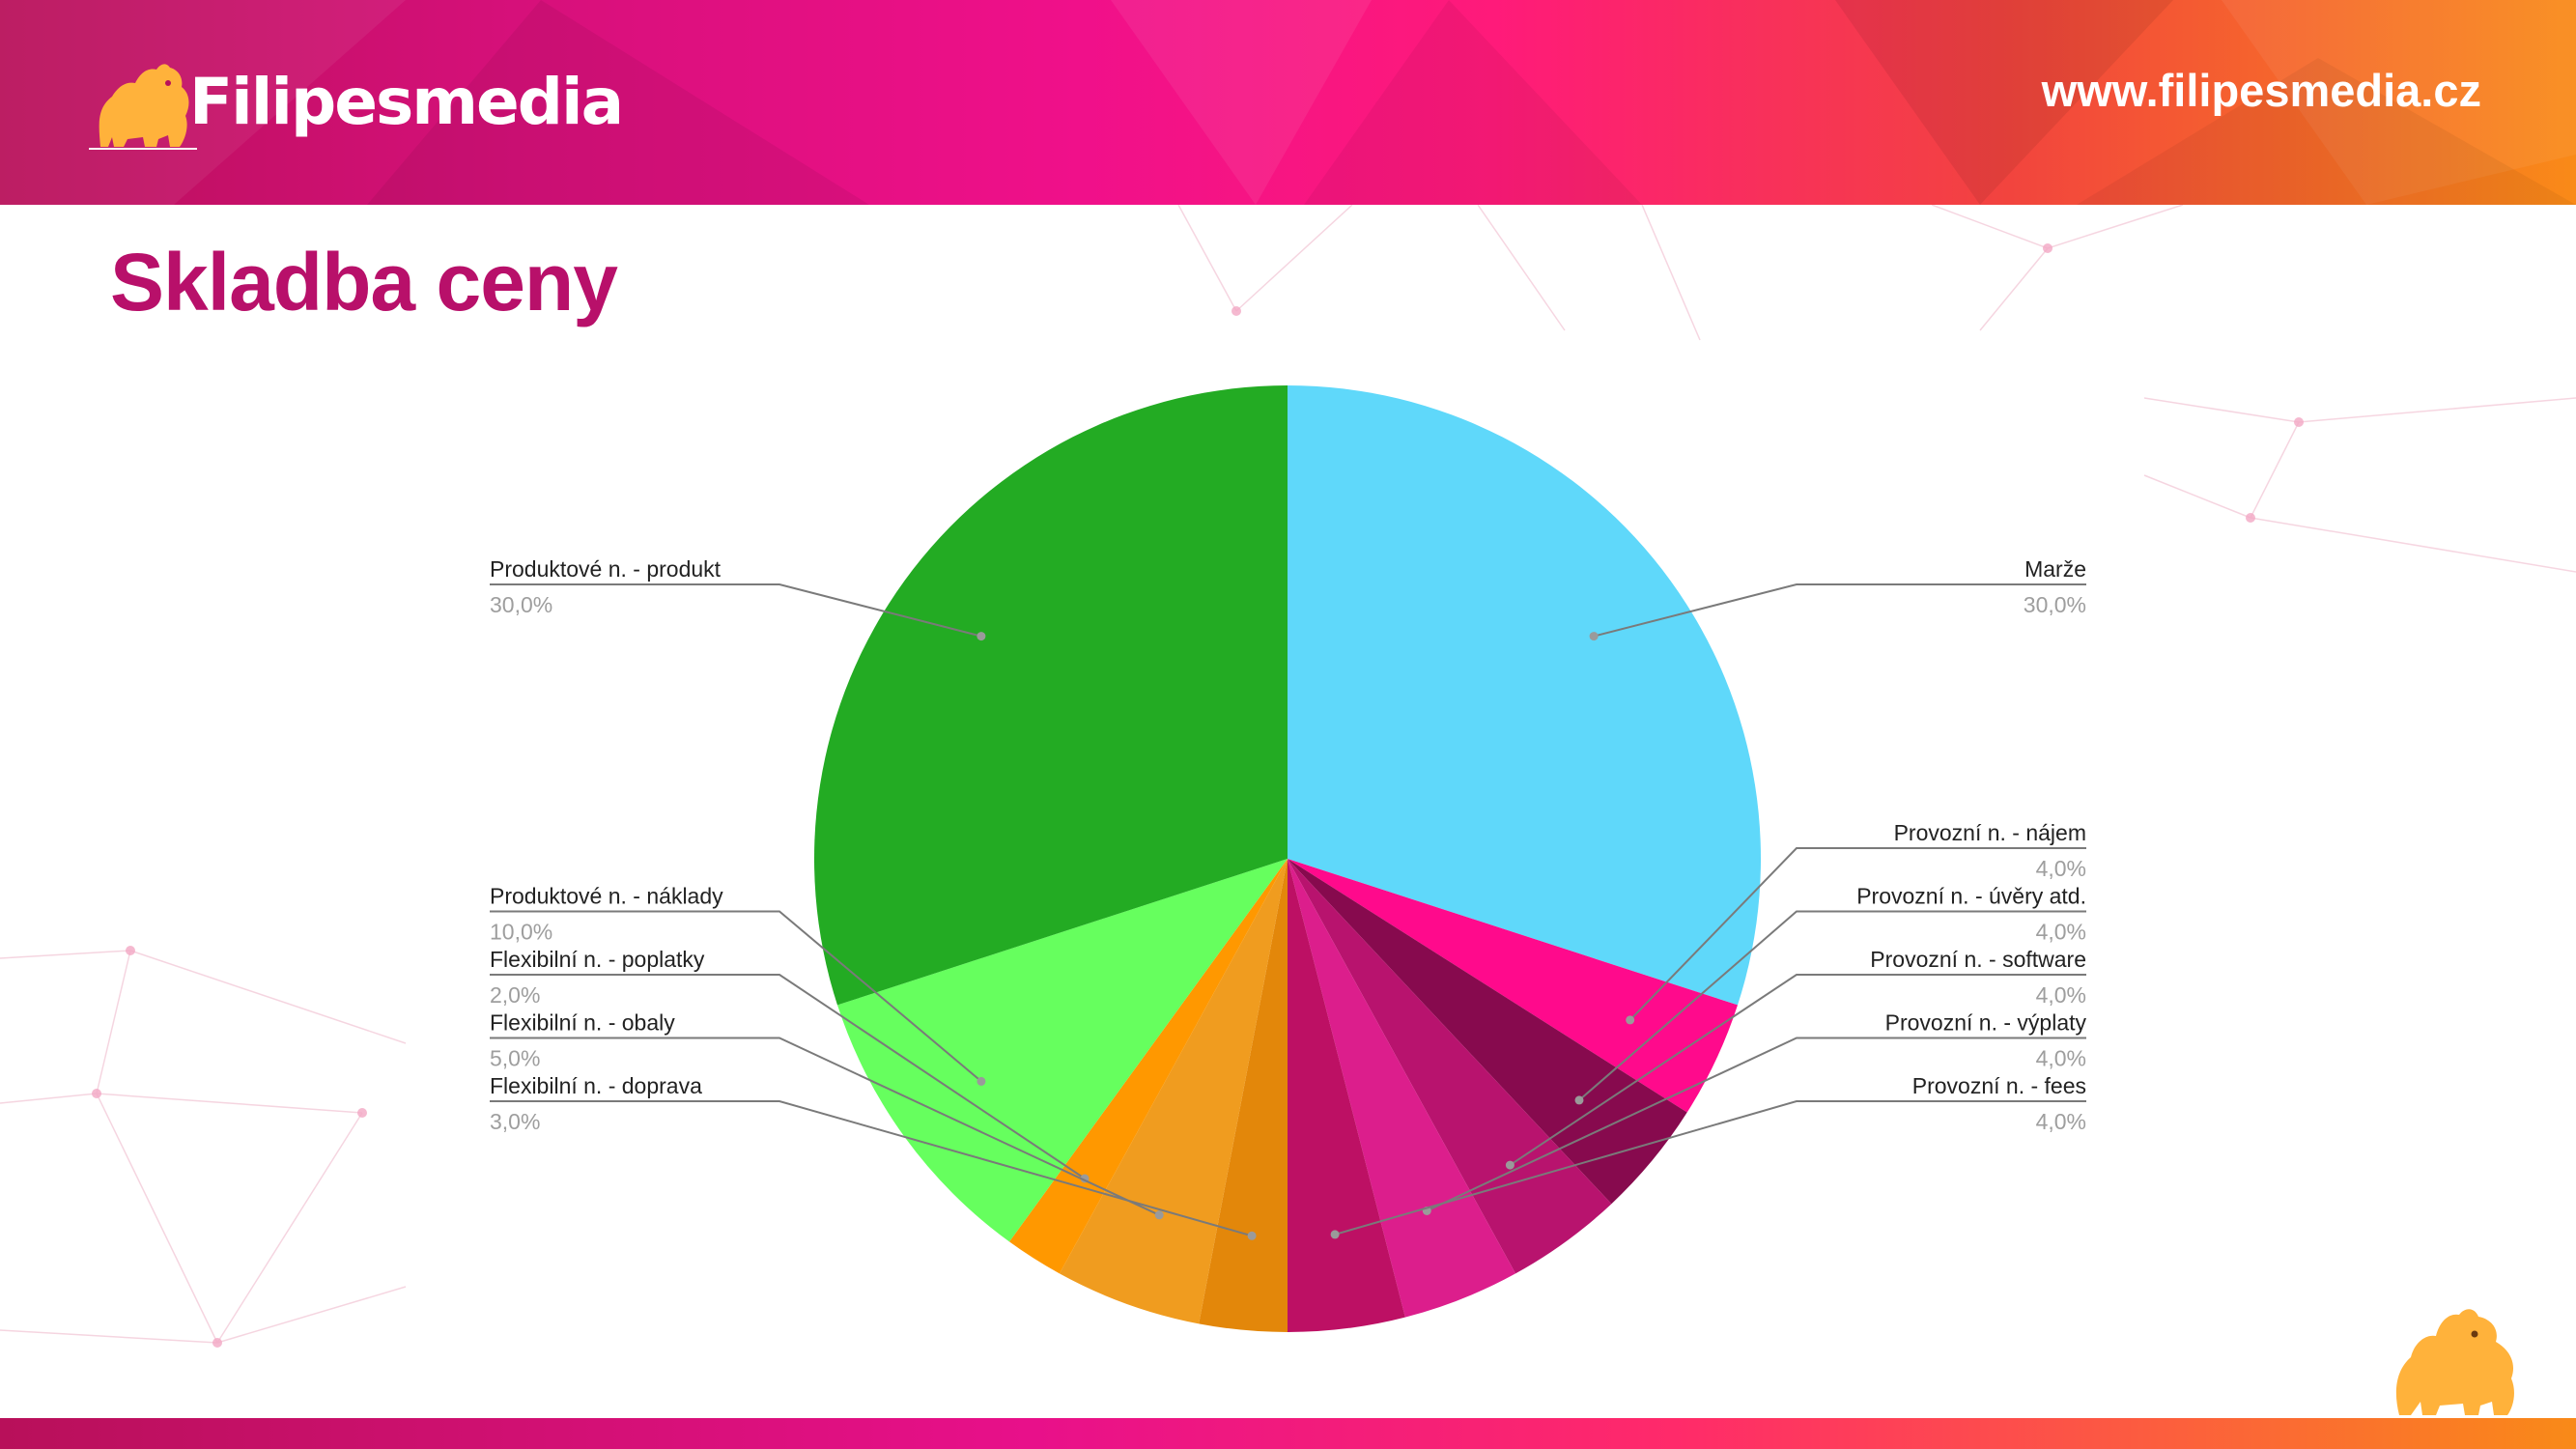 Image resolution: width=2576 pixels, height=1449 pixels. What do you see at coordinates (606, 896) in the screenshot?
I see `slice-label-name: Produktové n. - náklady` at bounding box center [606, 896].